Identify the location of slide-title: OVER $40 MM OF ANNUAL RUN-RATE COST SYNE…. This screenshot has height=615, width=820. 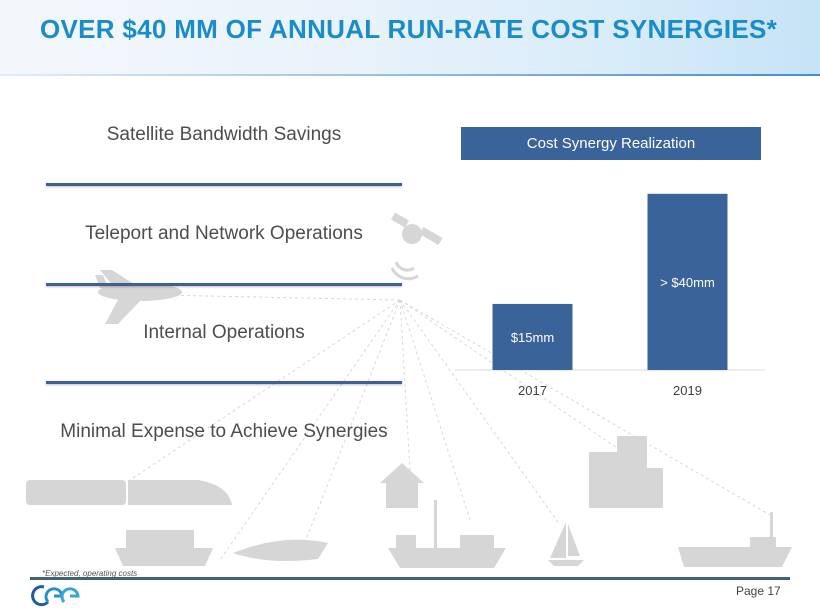
(409, 29).